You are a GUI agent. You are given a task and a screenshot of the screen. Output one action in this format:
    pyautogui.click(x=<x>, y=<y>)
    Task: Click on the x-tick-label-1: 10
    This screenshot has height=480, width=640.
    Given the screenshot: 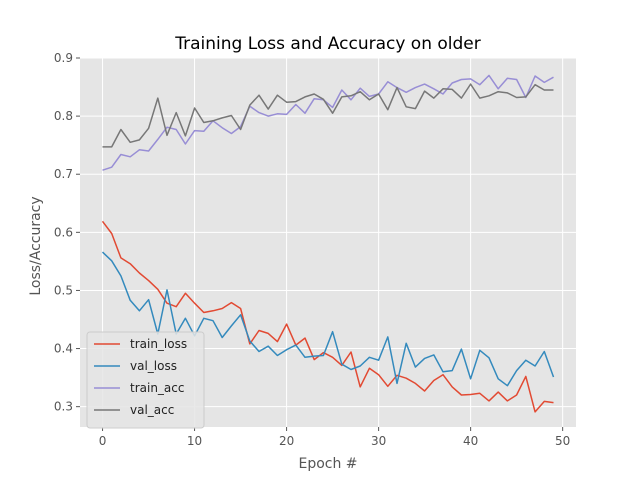 What is the action you would take?
    pyautogui.click(x=194, y=441)
    